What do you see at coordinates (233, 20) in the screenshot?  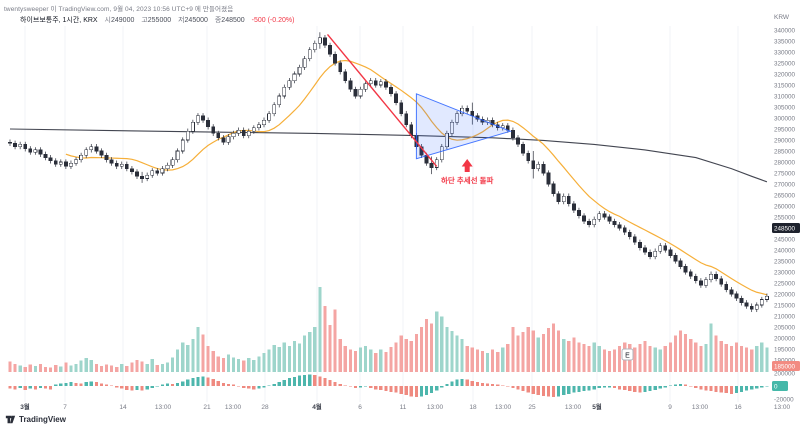 I see `close-value: 248500` at bounding box center [233, 20].